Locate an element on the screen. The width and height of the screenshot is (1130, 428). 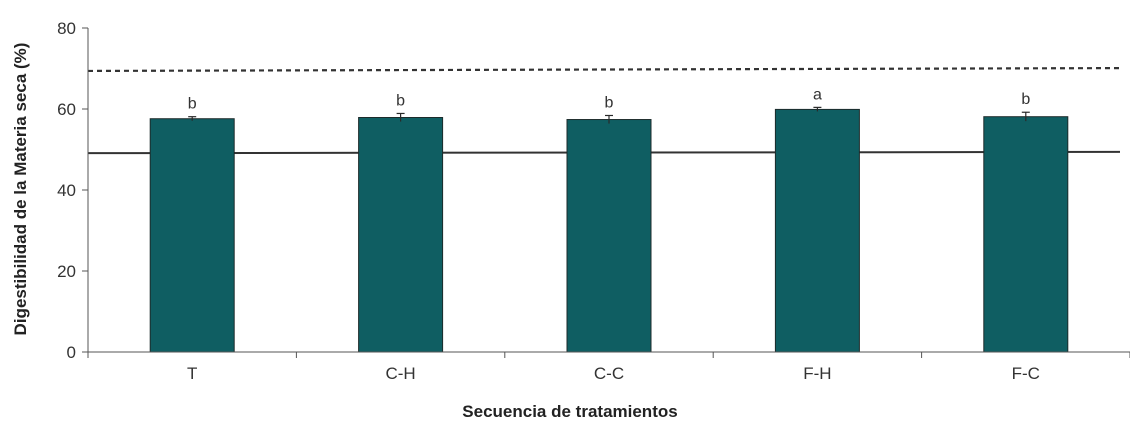
x-axis: T C-H C-C F-H F-C is located at coordinates (608, 367).